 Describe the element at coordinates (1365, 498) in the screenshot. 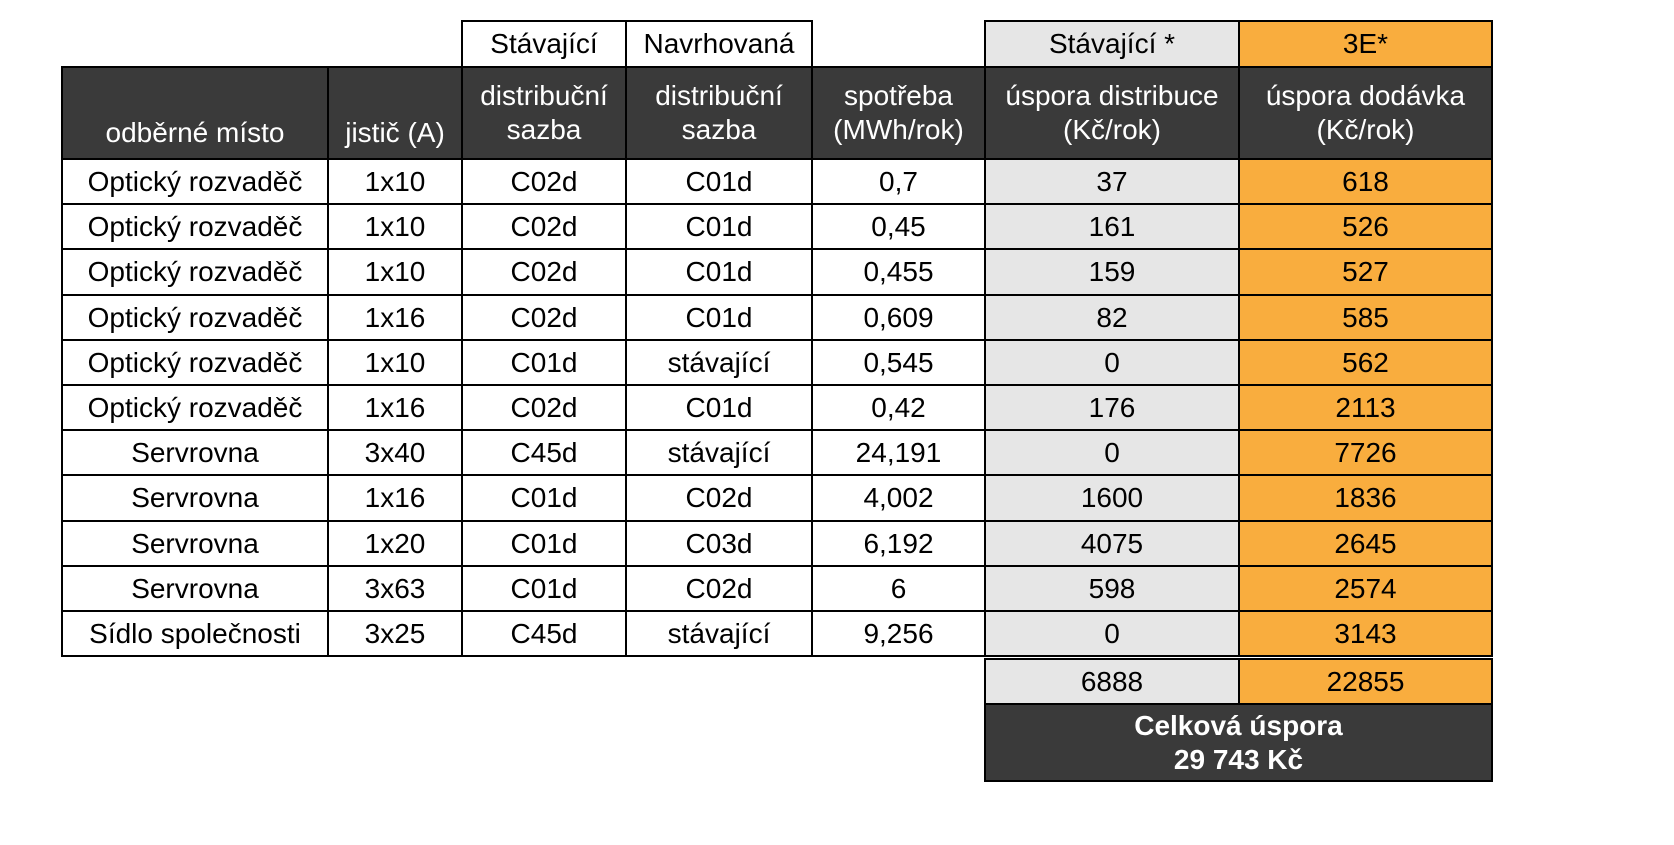

I see `cell-saving-supply: 1836` at that location.